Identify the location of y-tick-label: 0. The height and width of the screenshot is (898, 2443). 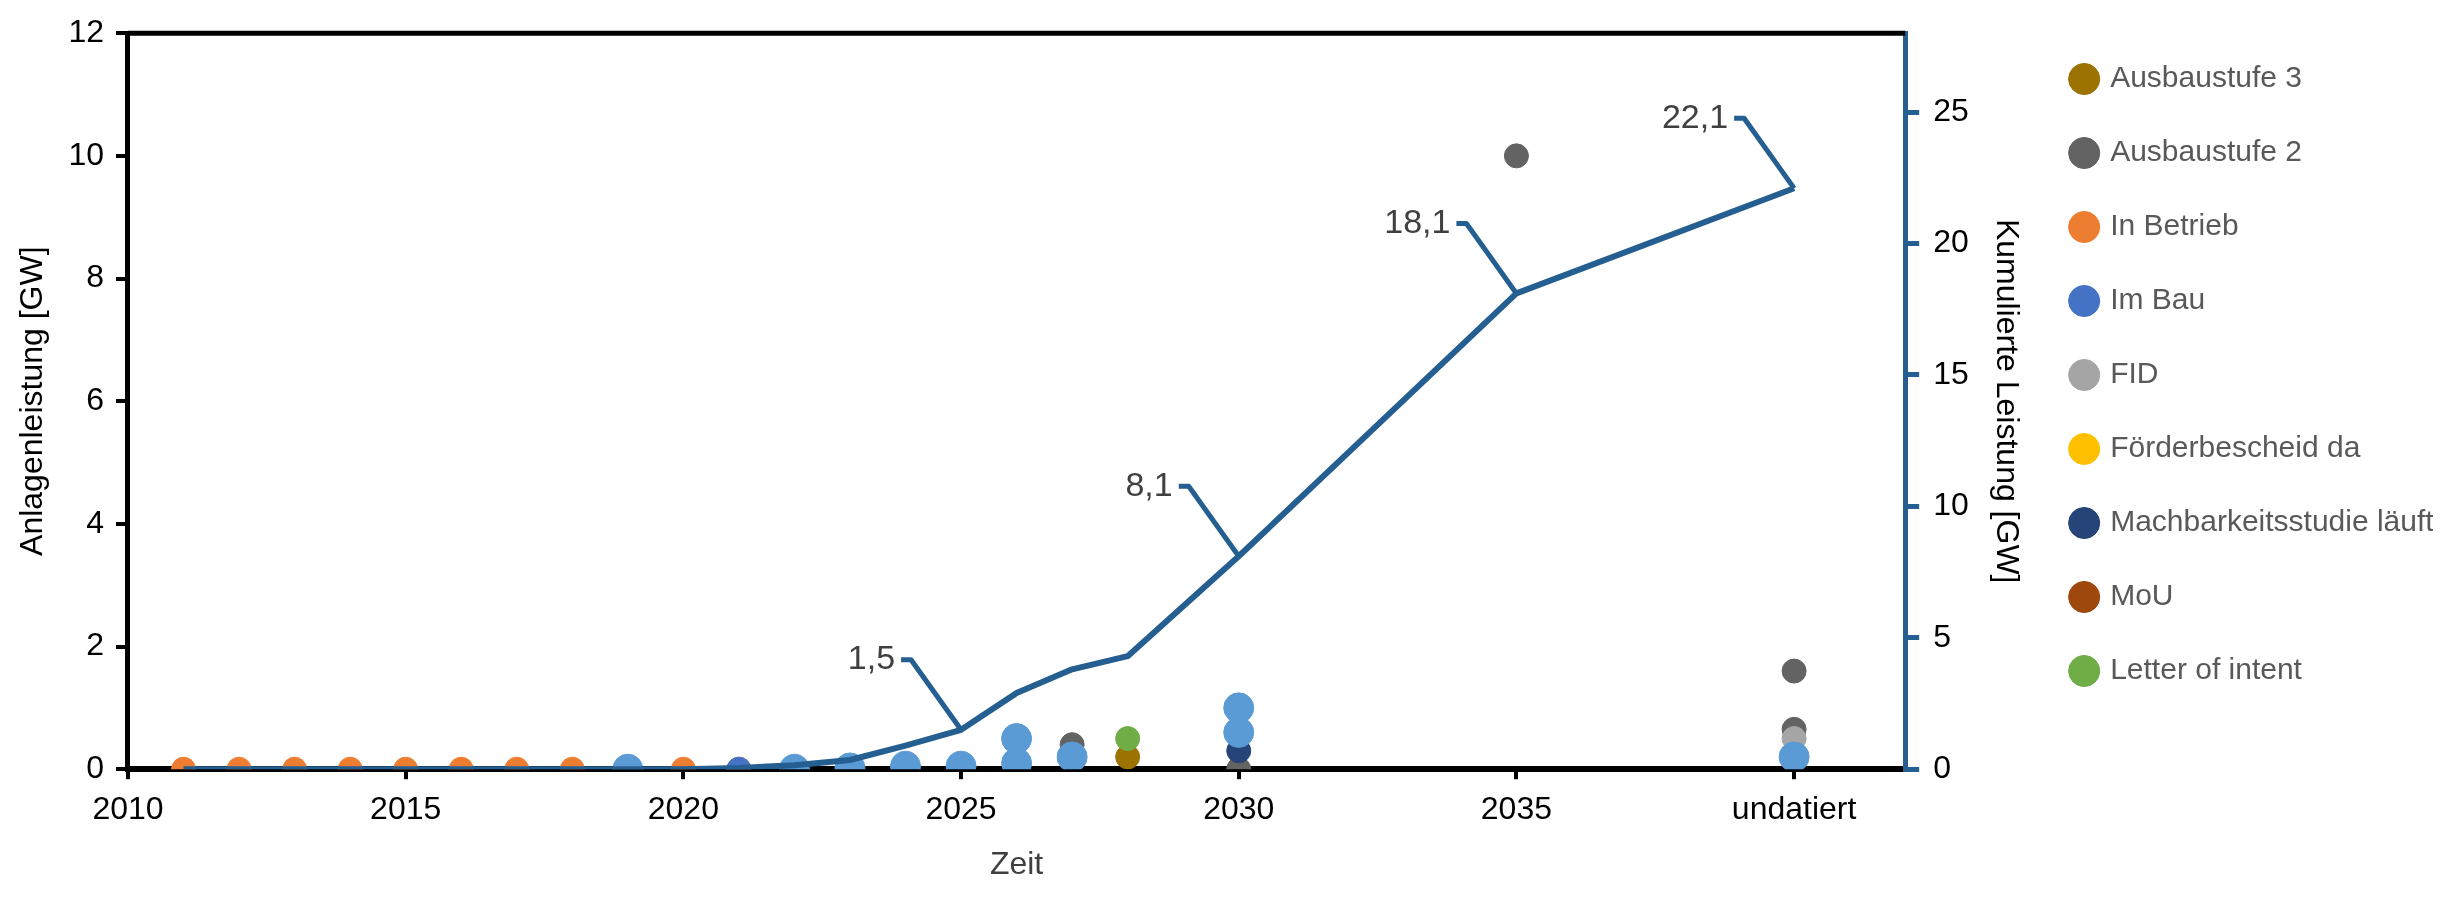
(95, 767).